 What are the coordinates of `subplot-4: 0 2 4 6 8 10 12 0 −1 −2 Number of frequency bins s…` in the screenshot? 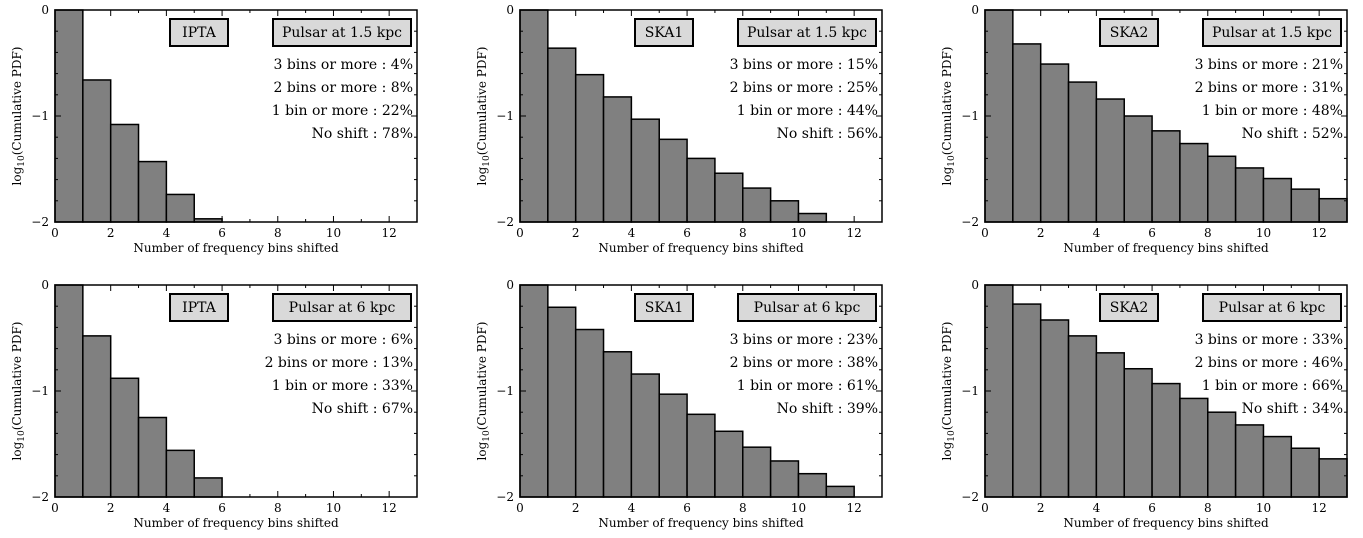 It's located at (214, 404).